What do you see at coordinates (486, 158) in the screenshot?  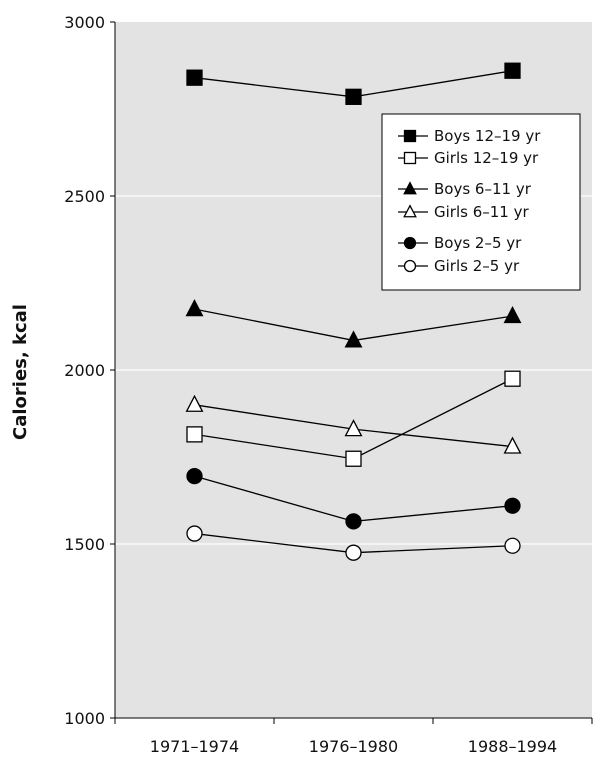 I see `legend-label: Girls 12–19 yr` at bounding box center [486, 158].